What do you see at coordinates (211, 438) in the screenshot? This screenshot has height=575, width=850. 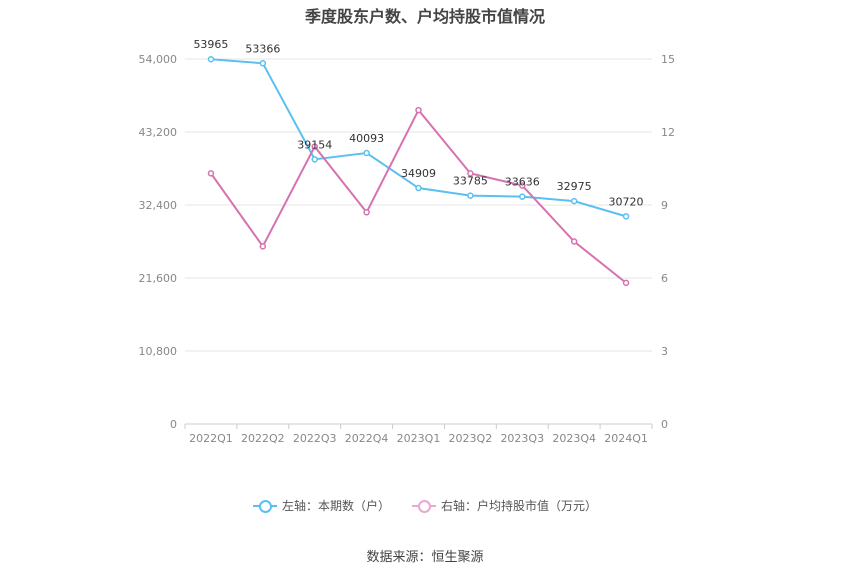 I see `x-axis-tick-label: 2022Q1` at bounding box center [211, 438].